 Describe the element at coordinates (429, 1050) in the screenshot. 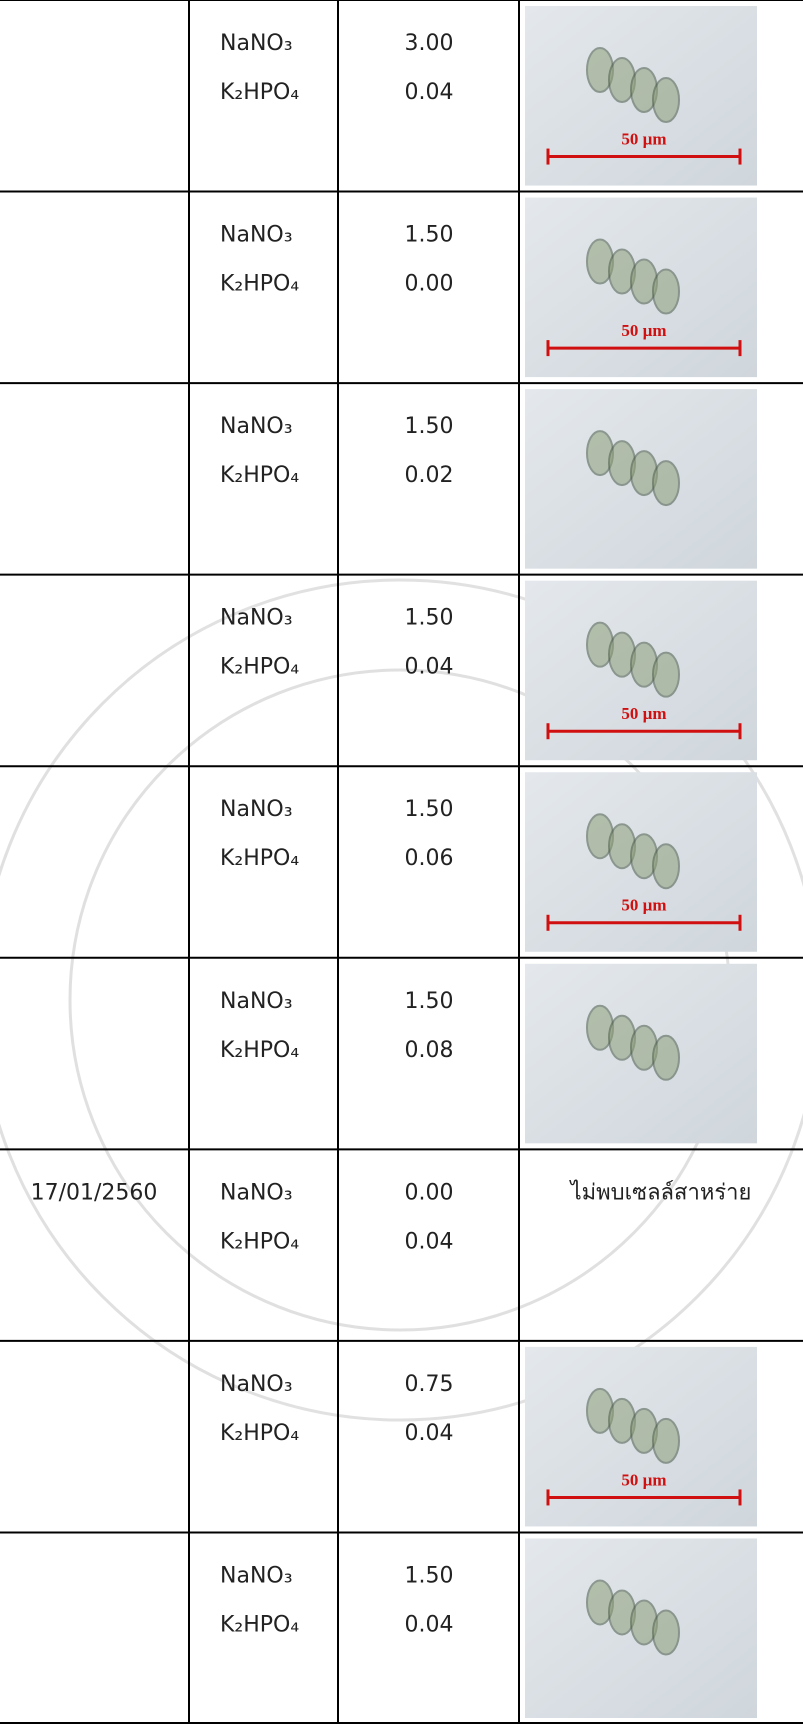

I see `chemical-value: 0.08` at that location.